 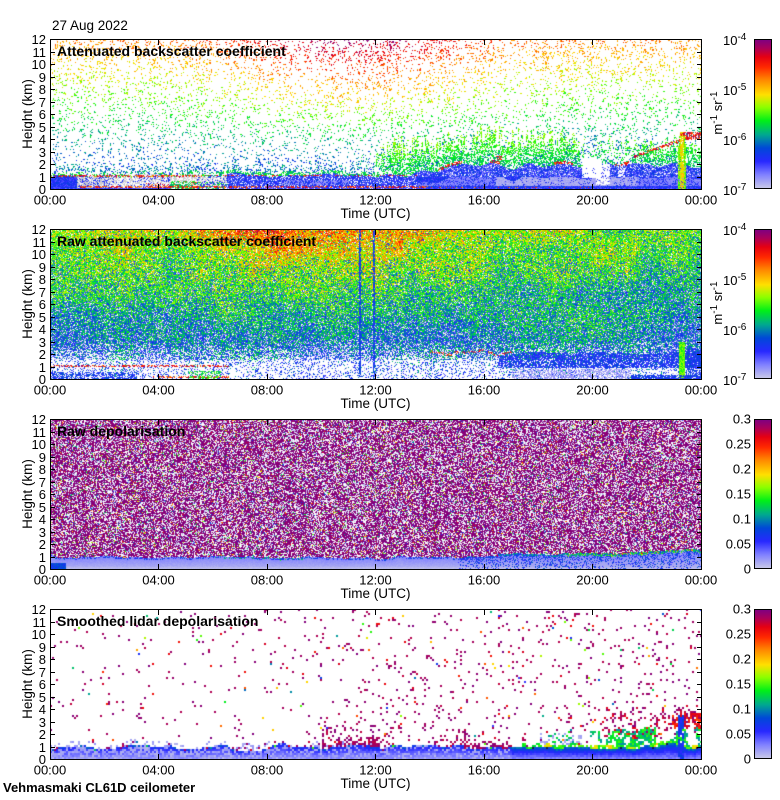 I want to click on svg-text: Vehmasmaki CL61D ceilometer, so click(x=99, y=787).